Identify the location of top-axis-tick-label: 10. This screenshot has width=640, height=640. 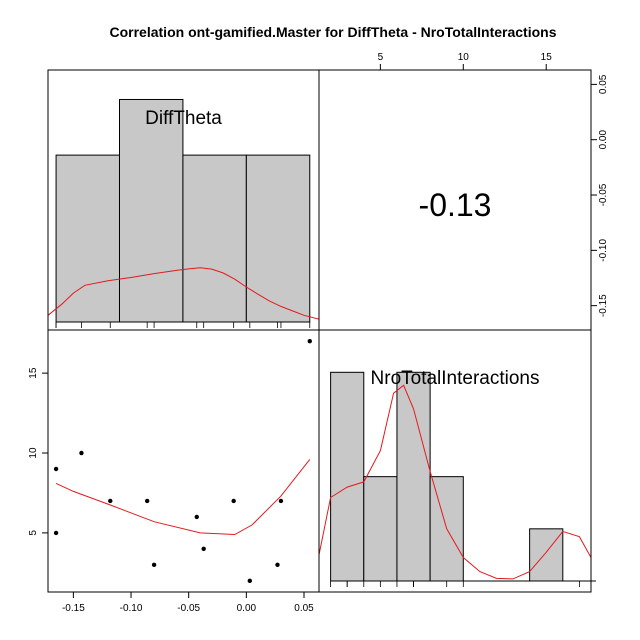
(464, 57).